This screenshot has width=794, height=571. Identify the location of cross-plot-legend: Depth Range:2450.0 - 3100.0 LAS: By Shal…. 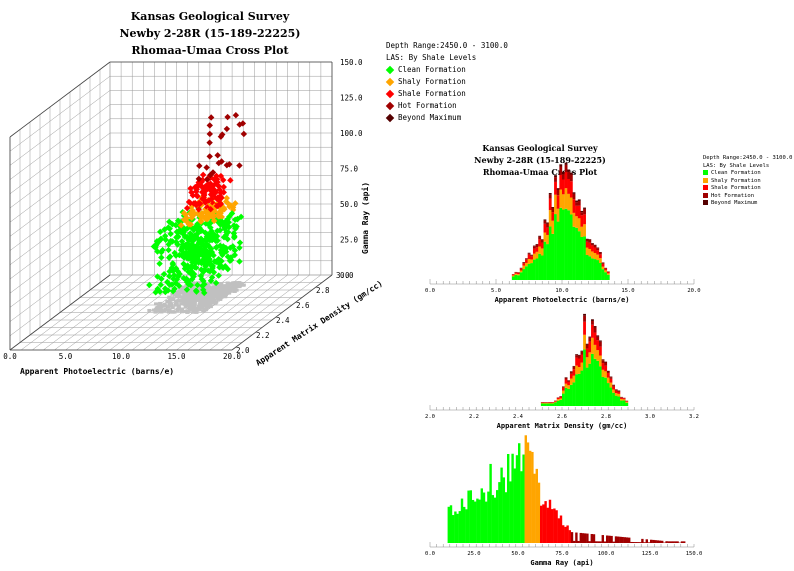
(446, 82).